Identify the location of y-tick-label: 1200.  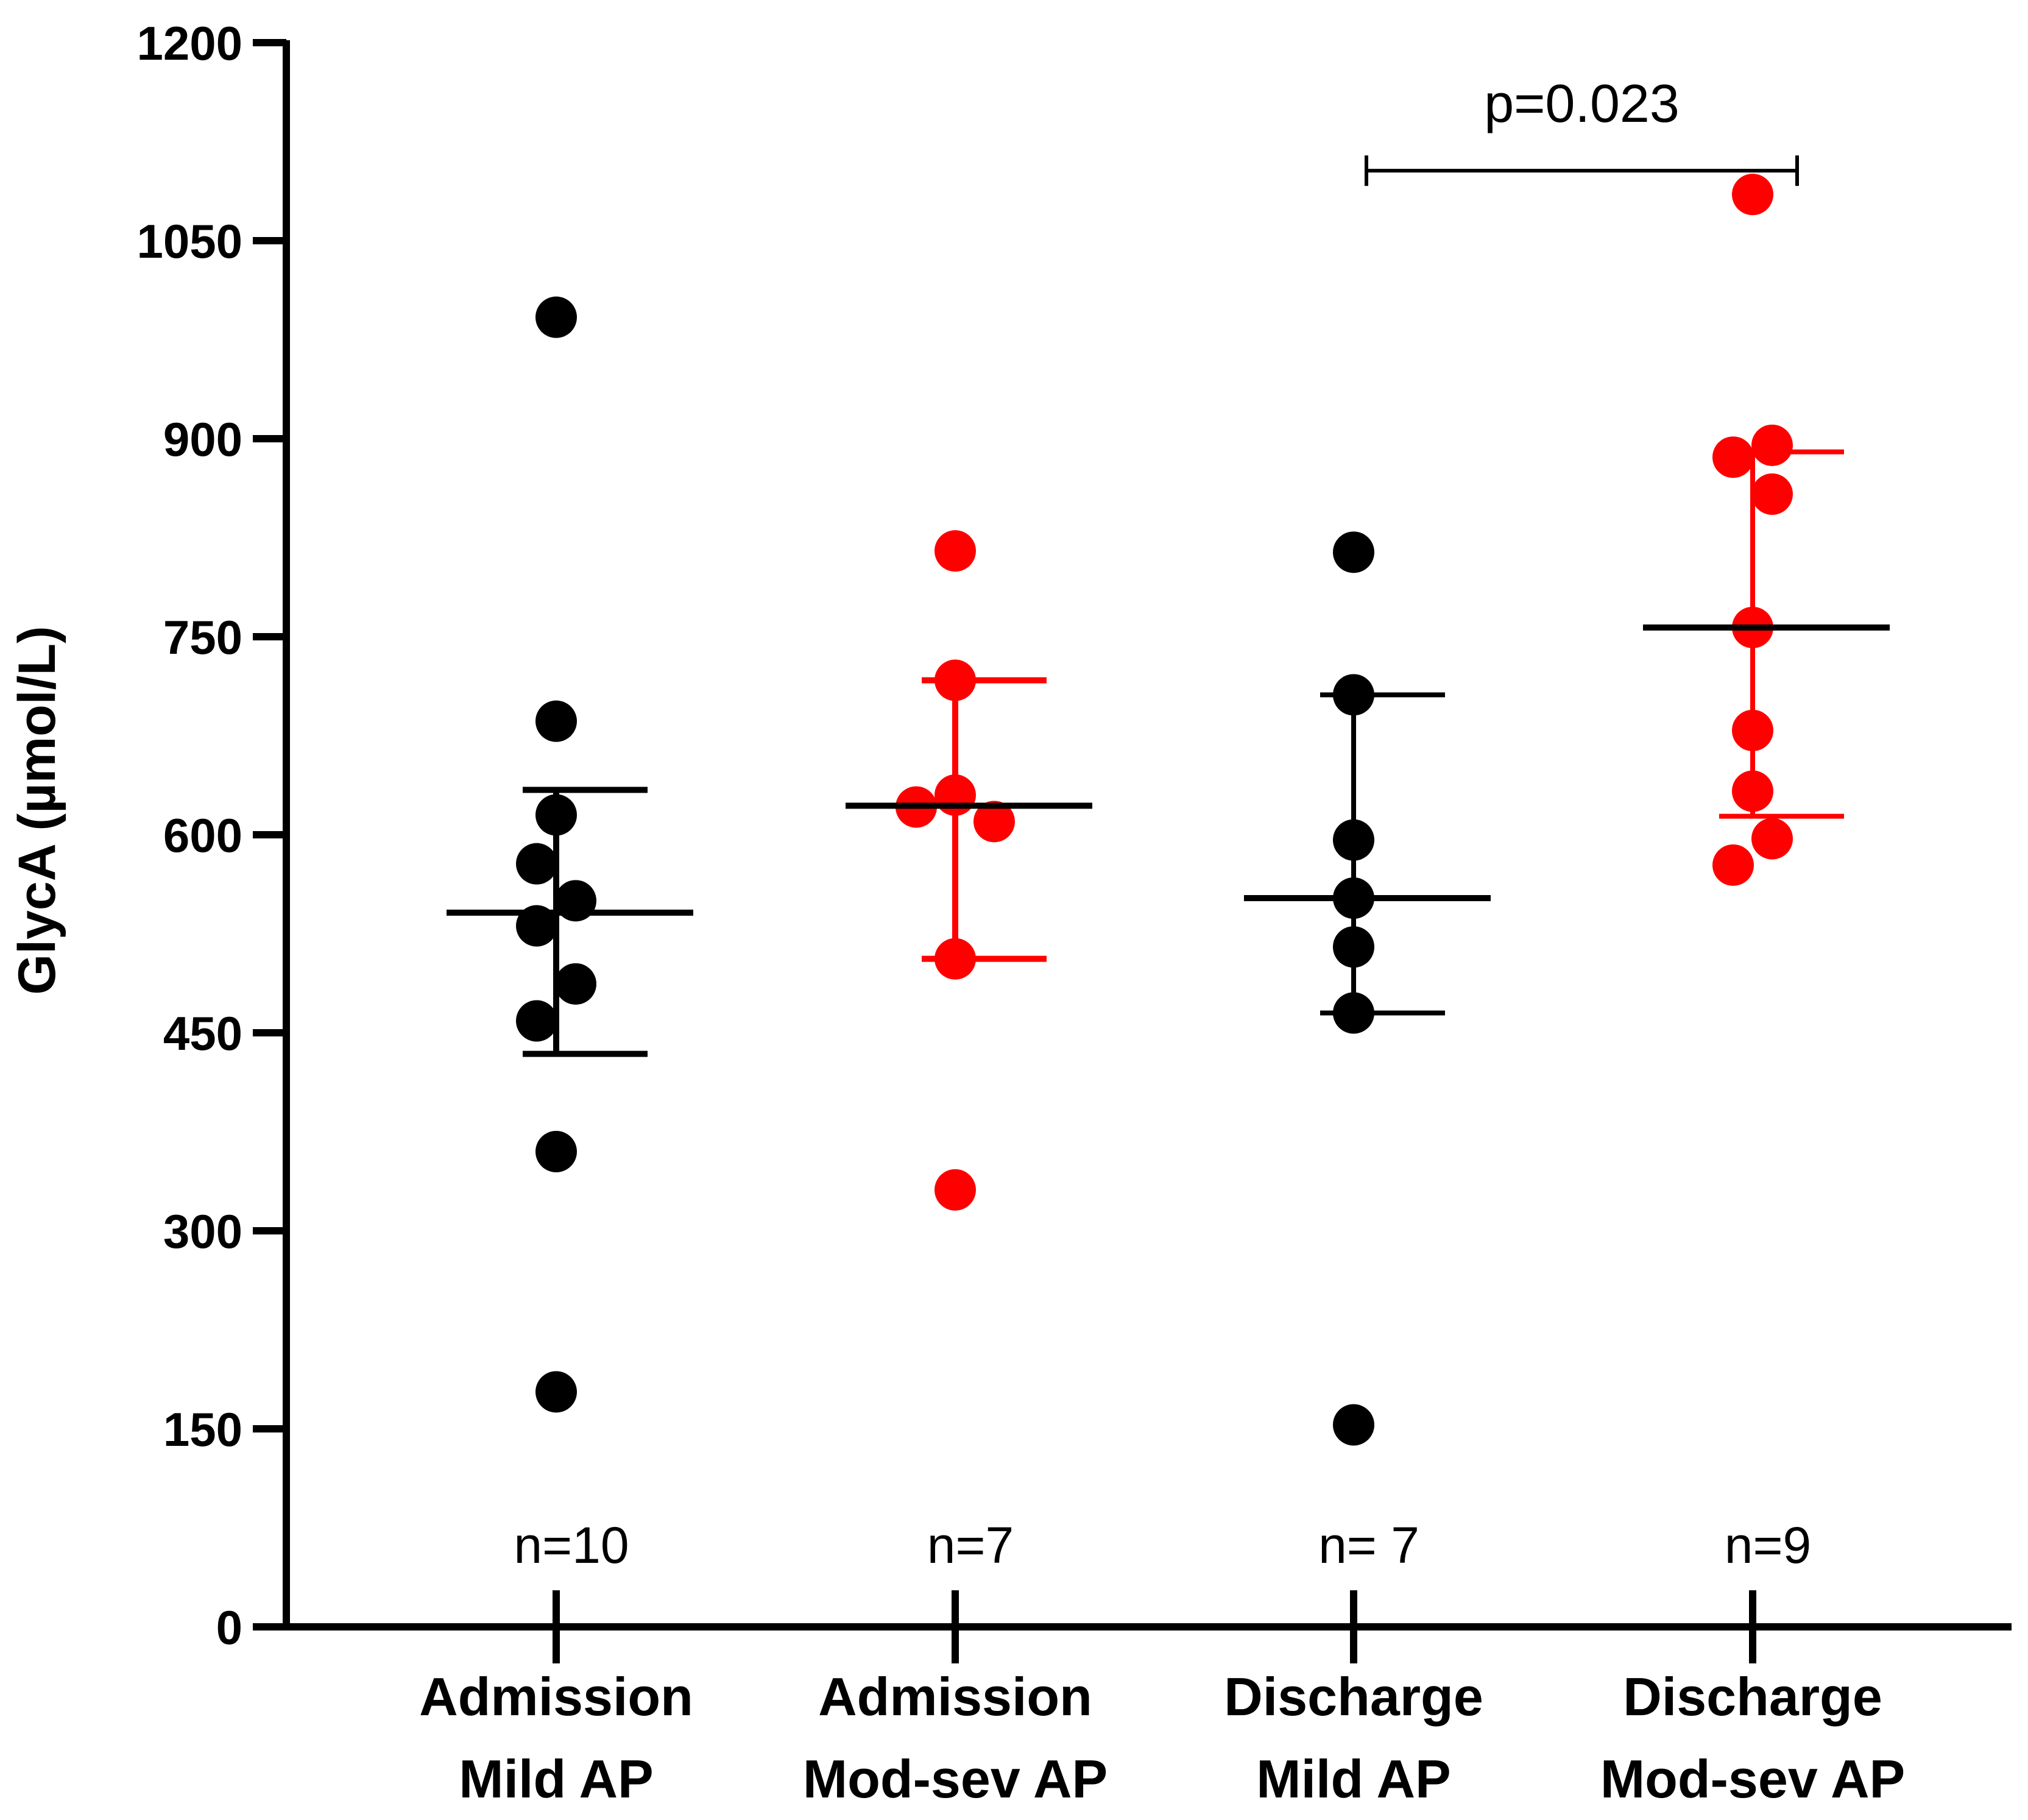
(189, 43).